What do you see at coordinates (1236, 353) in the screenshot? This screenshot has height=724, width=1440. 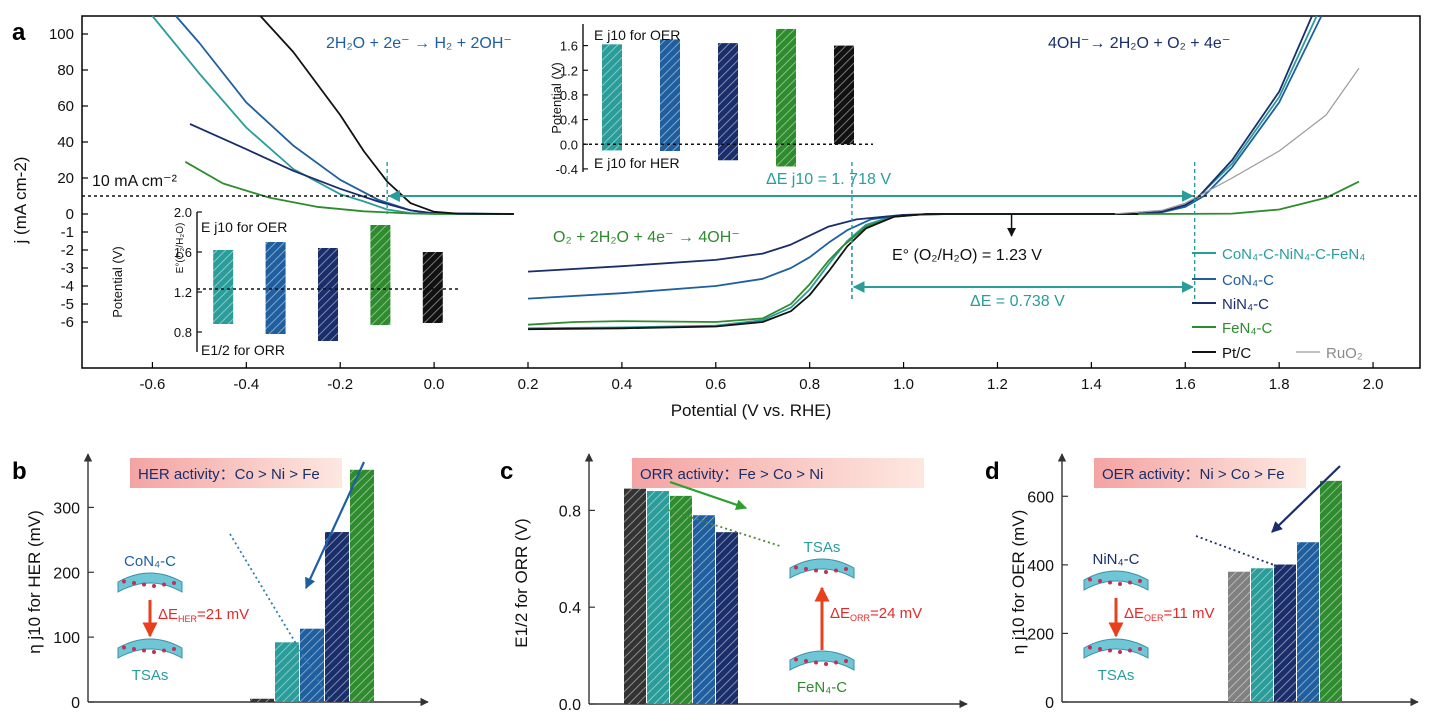 I see `legend-entry: Pt/C` at bounding box center [1236, 353].